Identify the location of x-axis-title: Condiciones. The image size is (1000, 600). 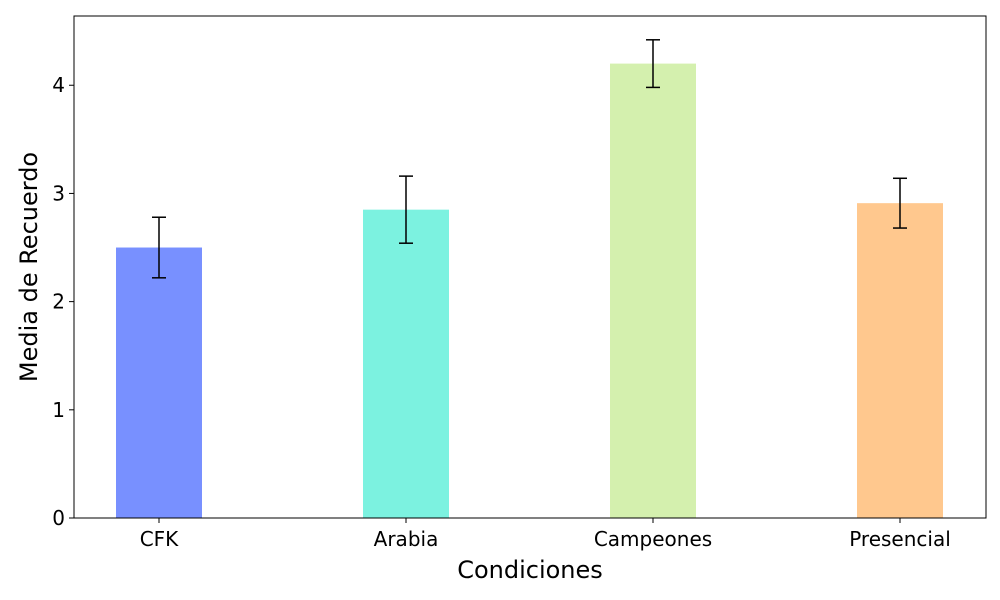
(530, 570).